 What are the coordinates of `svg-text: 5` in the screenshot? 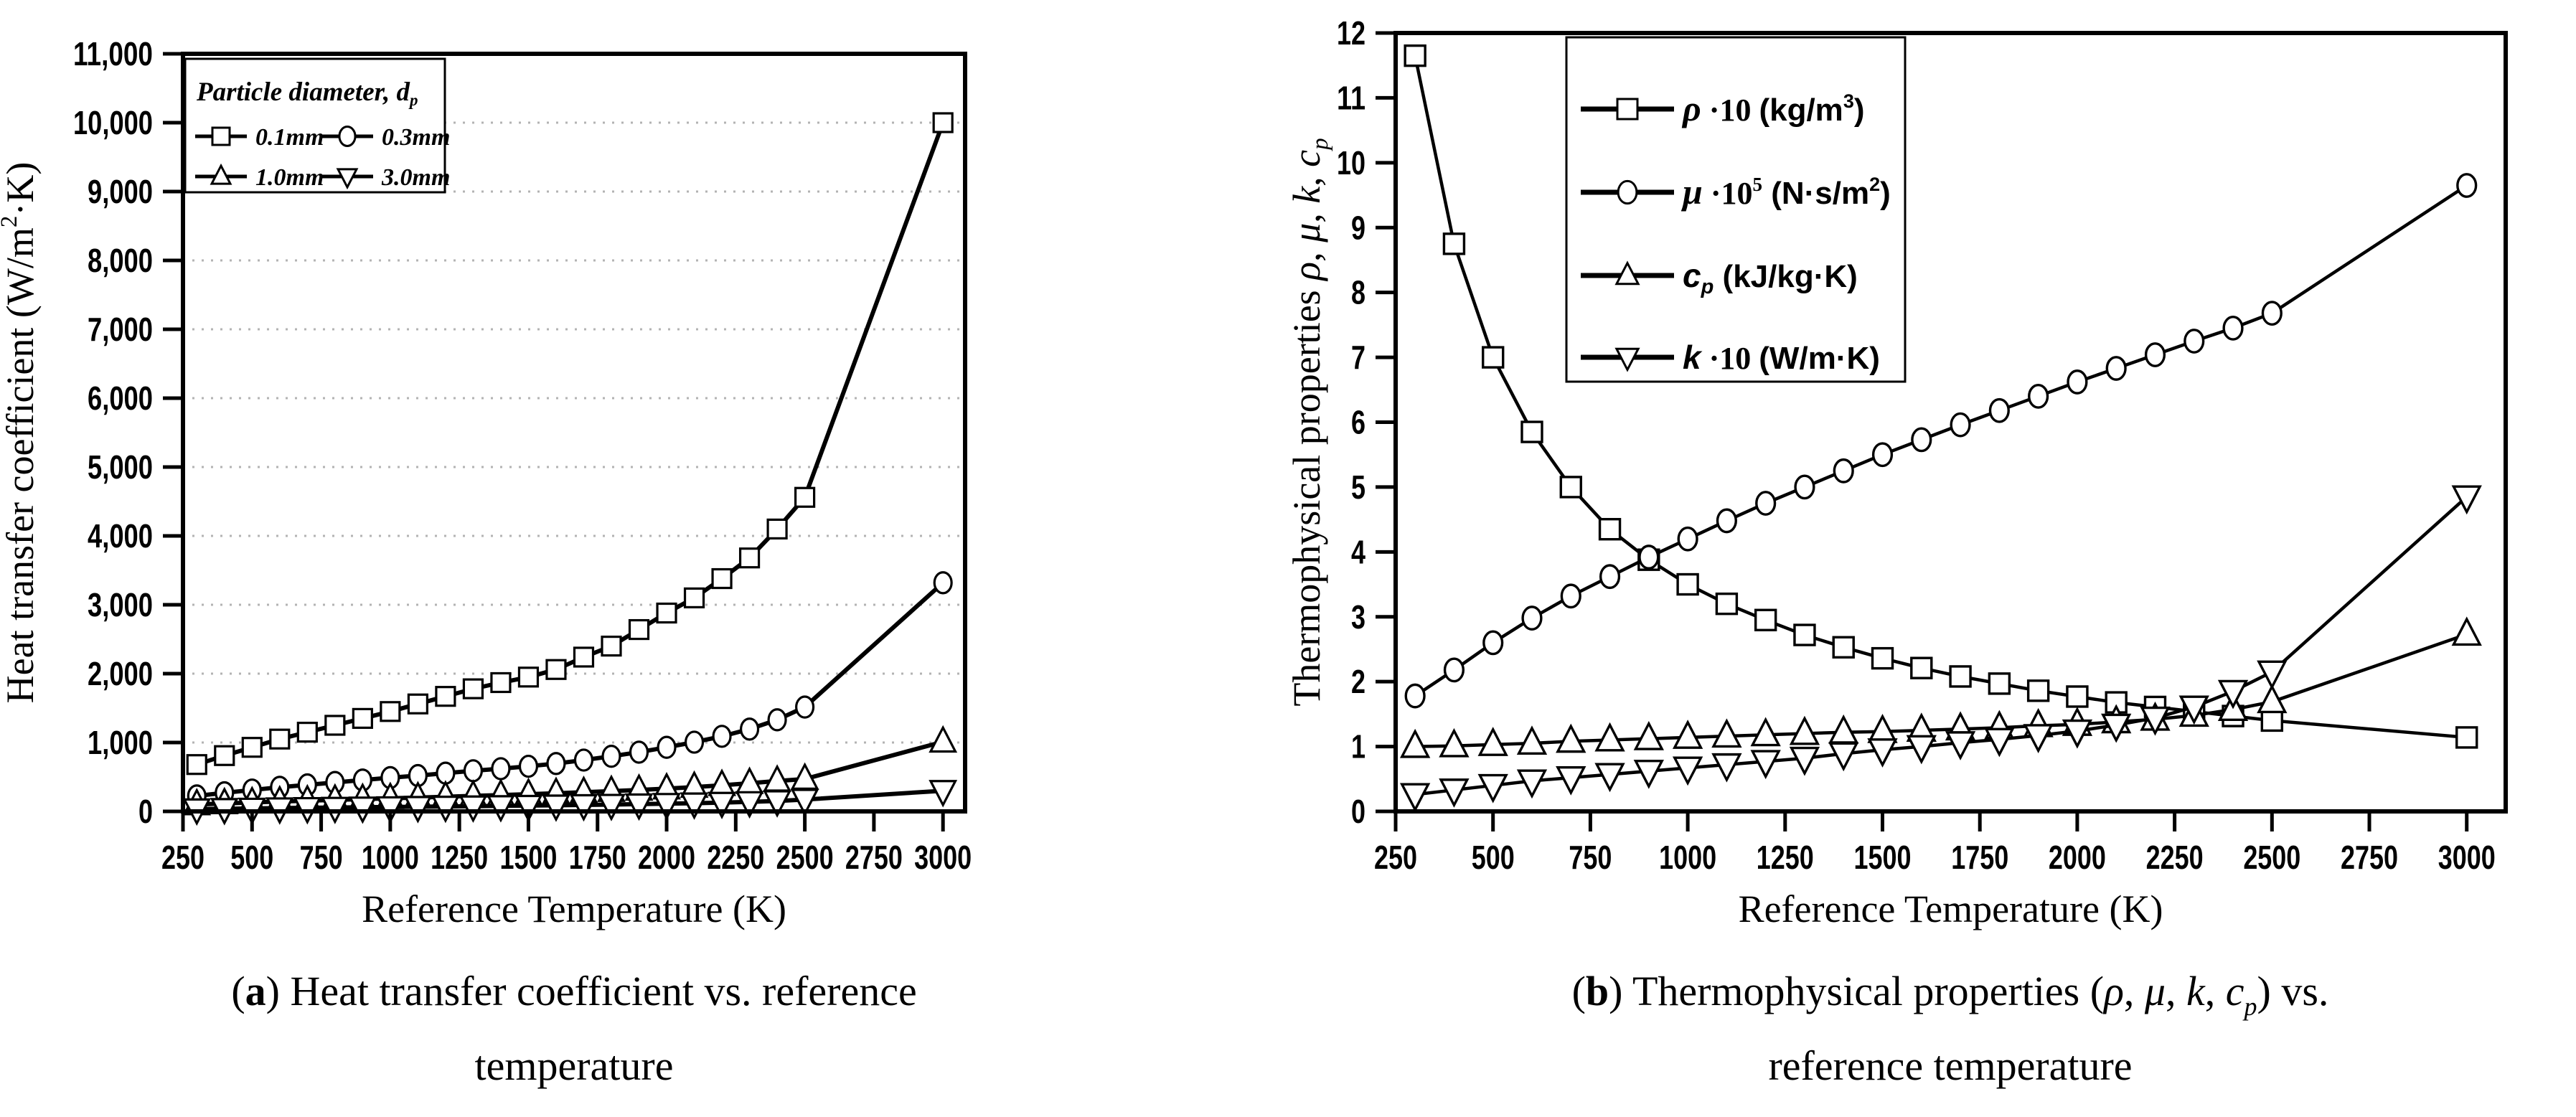 It's located at (1358, 487).